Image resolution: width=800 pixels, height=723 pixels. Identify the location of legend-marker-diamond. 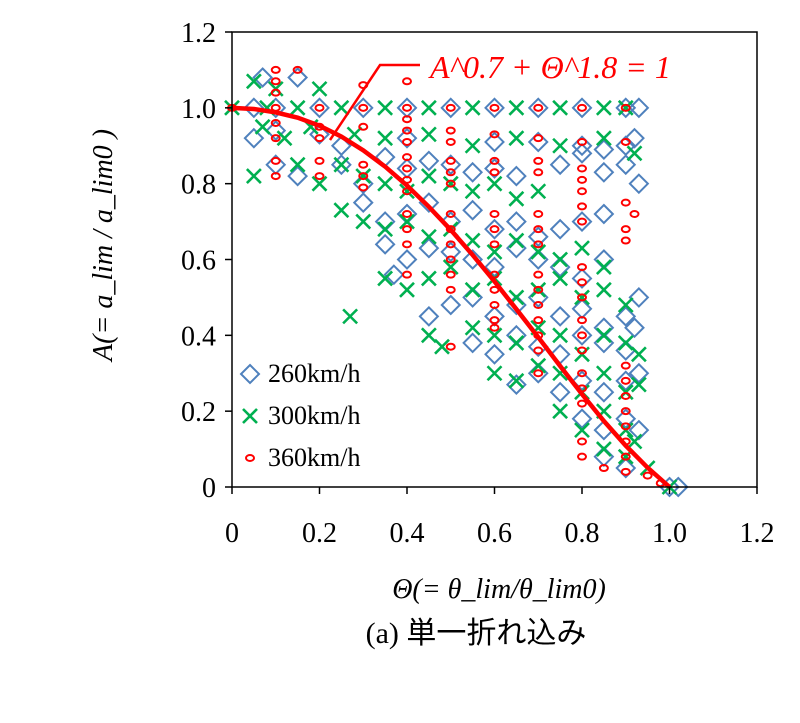
(250, 374).